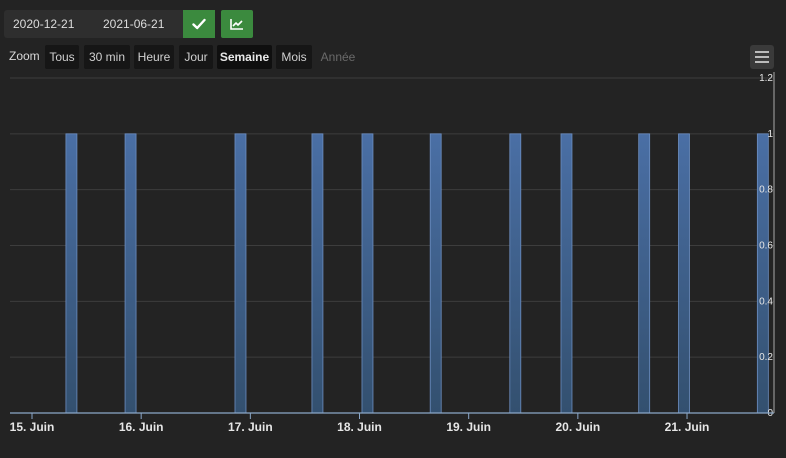  What do you see at coordinates (766, 190) in the screenshot?
I see `y-tick-label: 0.8` at bounding box center [766, 190].